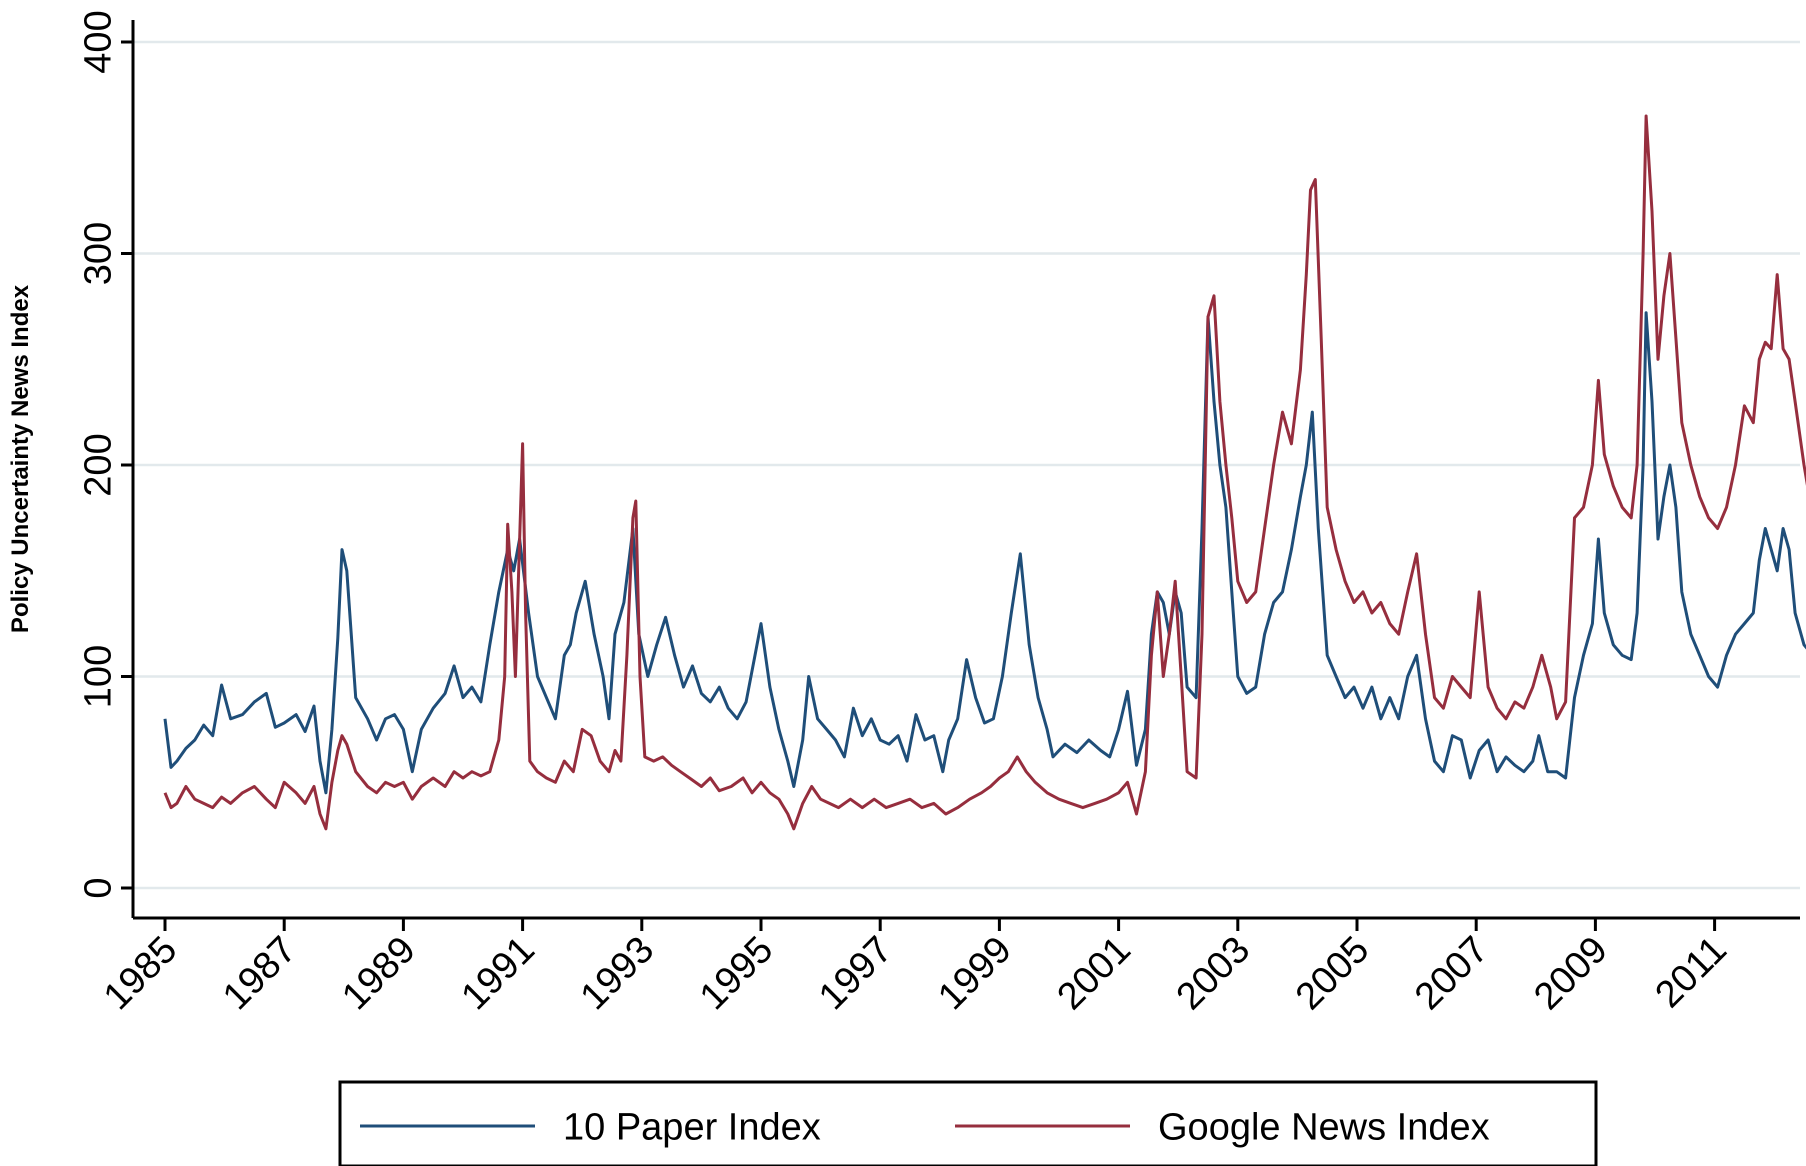  What do you see at coordinates (20, 458) in the screenshot?
I see `y-axis-title: Policy Uncertainty News Index` at bounding box center [20, 458].